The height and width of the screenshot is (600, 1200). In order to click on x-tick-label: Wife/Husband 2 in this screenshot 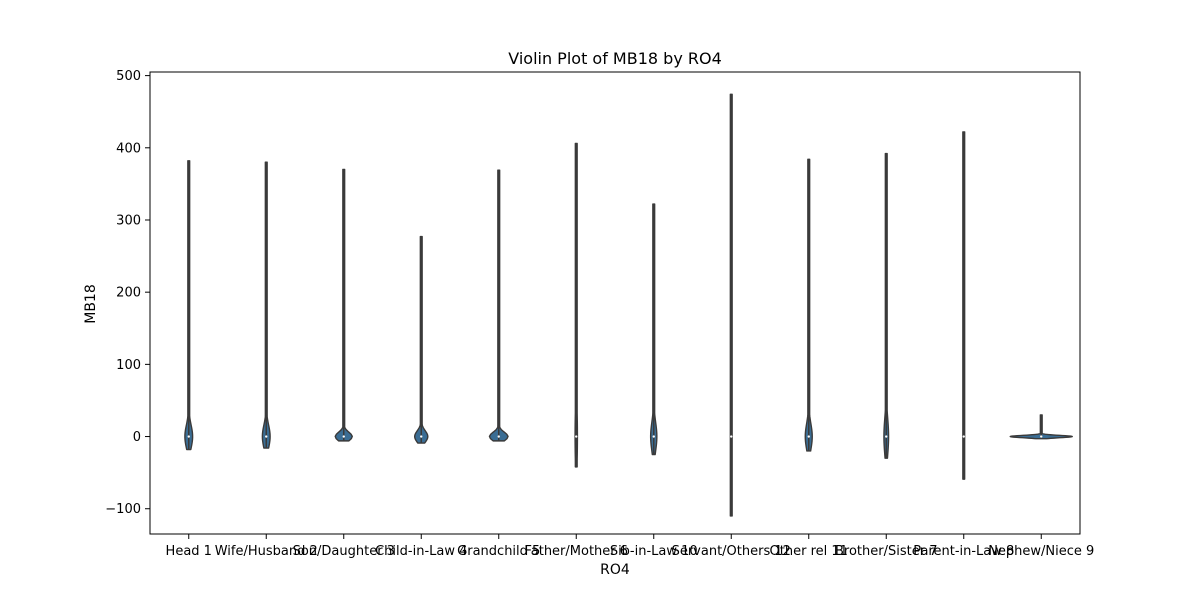, I will do `click(266, 551)`.